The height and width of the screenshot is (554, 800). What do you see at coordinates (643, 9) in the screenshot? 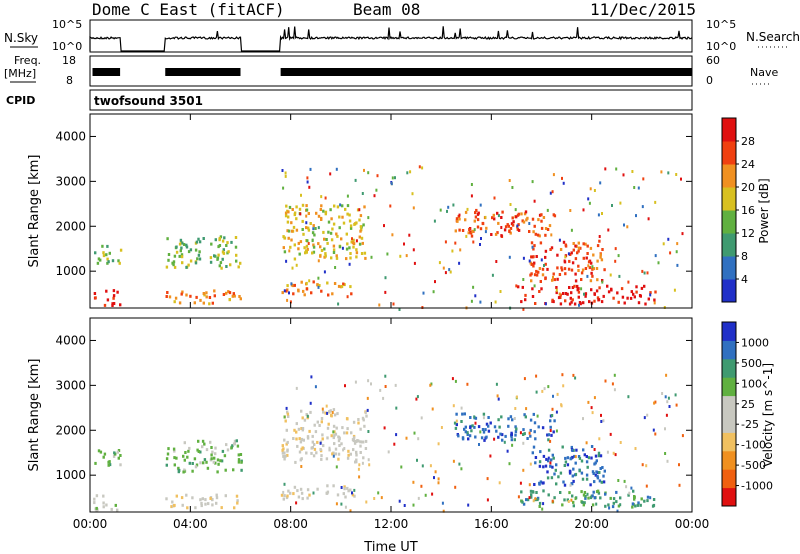
I see `date-label: 11/Dec/2015` at bounding box center [643, 9].